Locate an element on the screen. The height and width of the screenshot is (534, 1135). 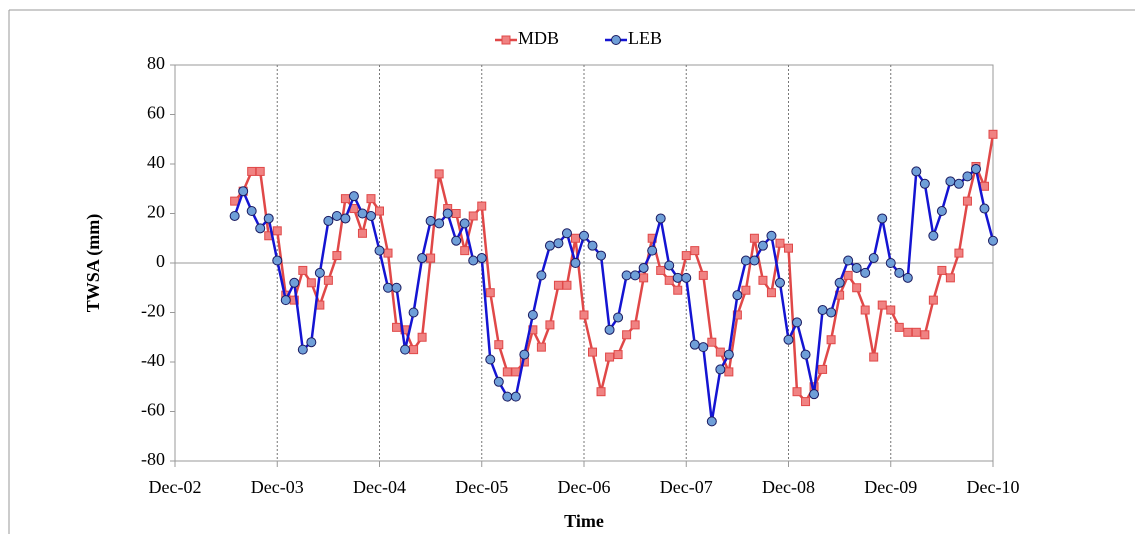
x-tick-label: Dec-02 is located at coordinates (175, 487).